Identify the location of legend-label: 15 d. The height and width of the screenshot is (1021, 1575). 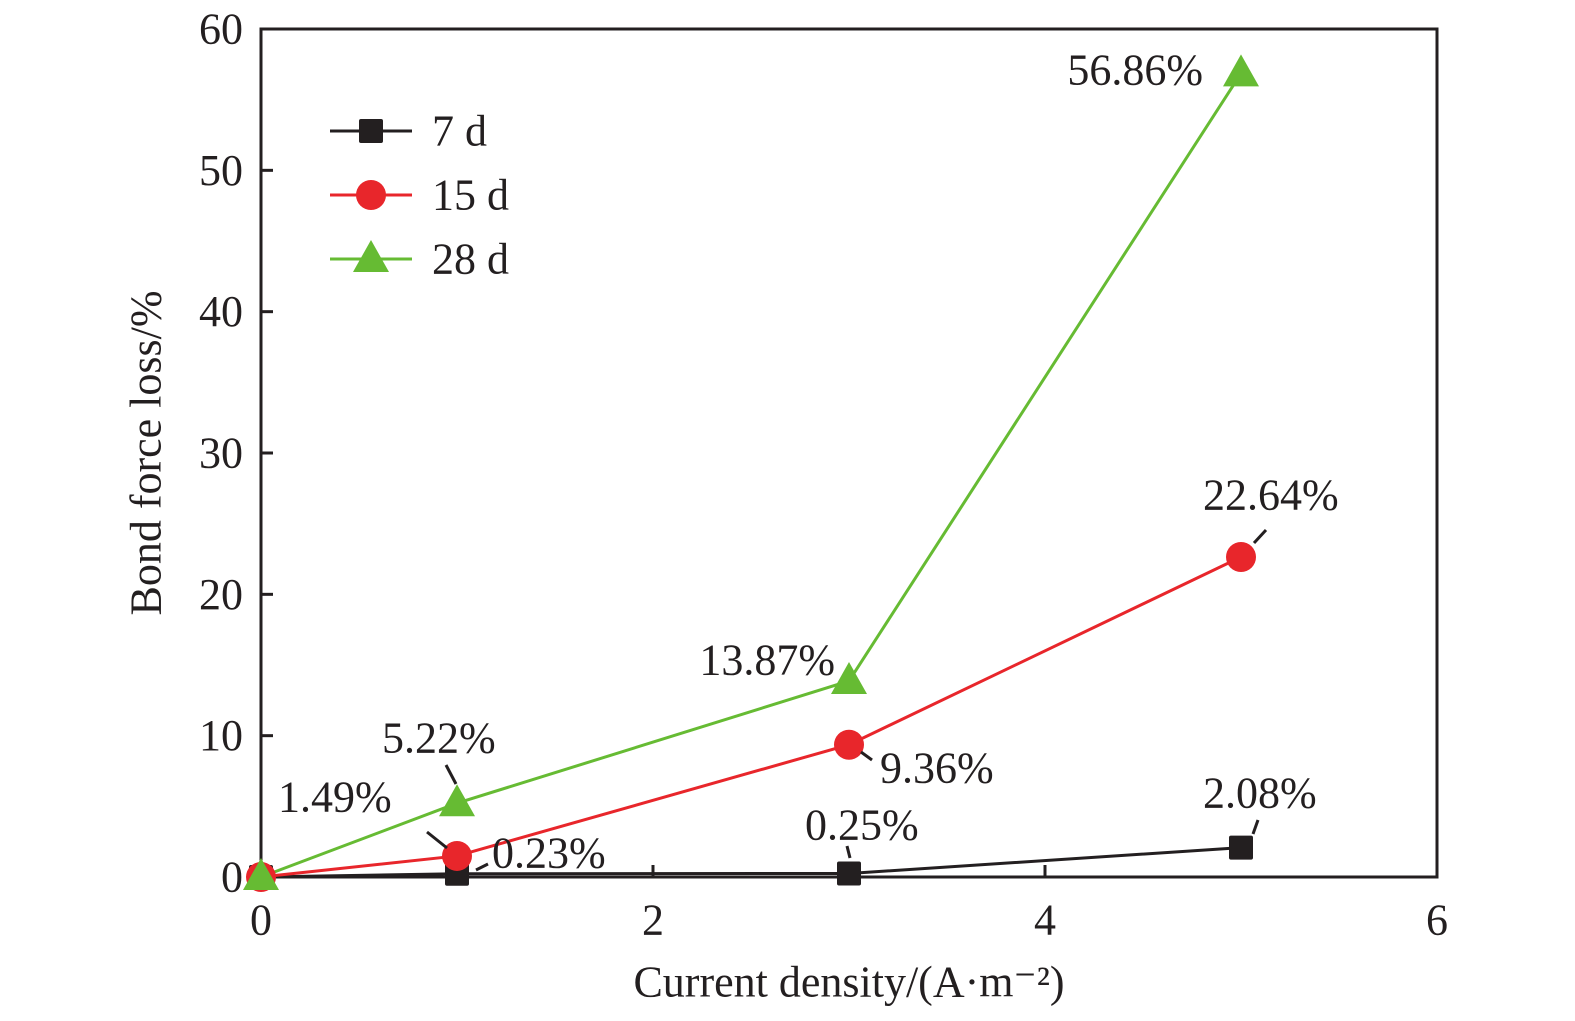
(470, 195).